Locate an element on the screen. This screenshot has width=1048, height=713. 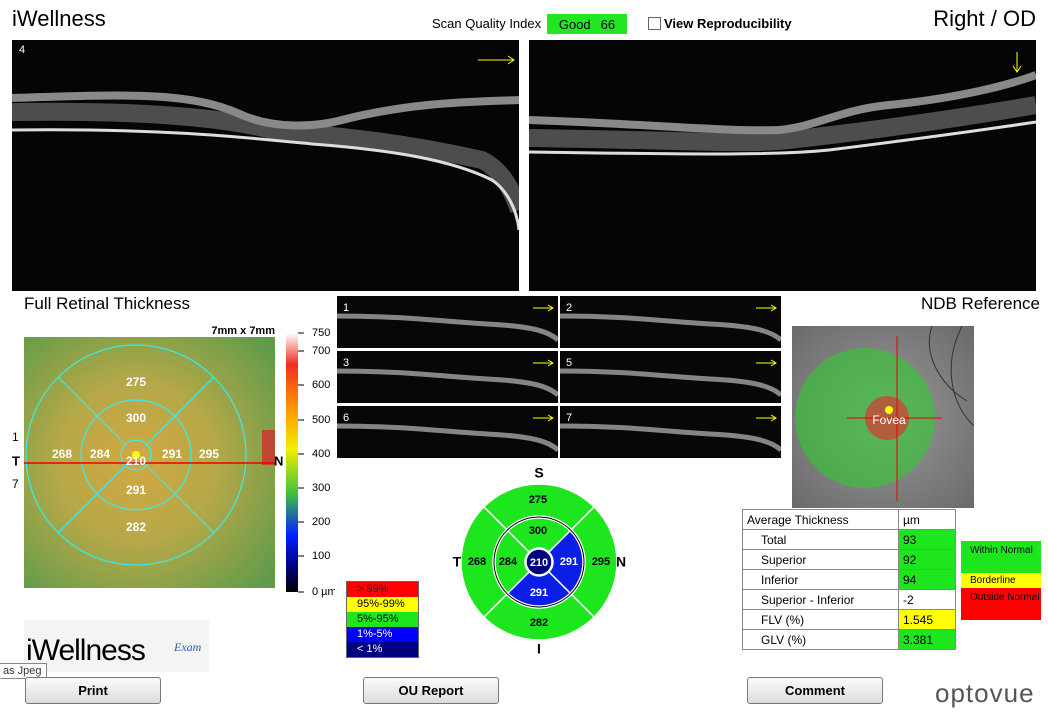
thumbnail-label: 7 is located at coordinates (569, 418).